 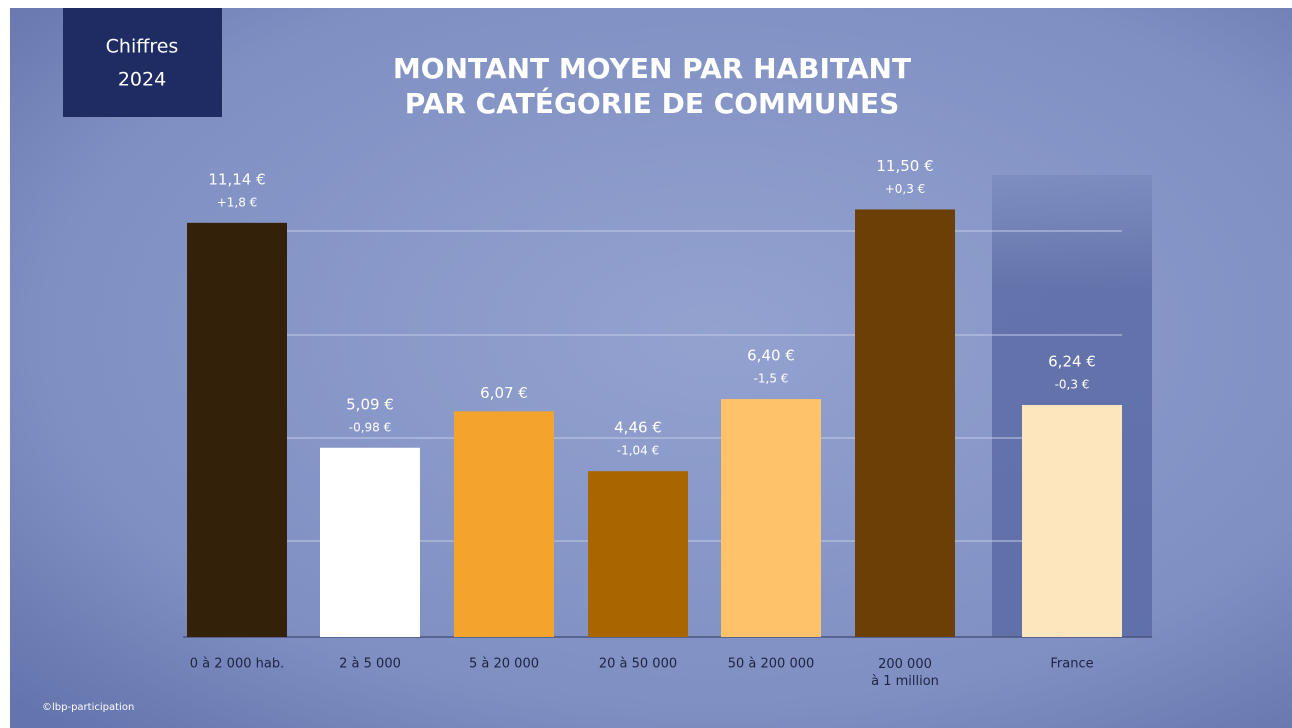 What do you see at coordinates (905, 673) in the screenshot?
I see `x-tick-label: 200 000 à 1 million` at bounding box center [905, 673].